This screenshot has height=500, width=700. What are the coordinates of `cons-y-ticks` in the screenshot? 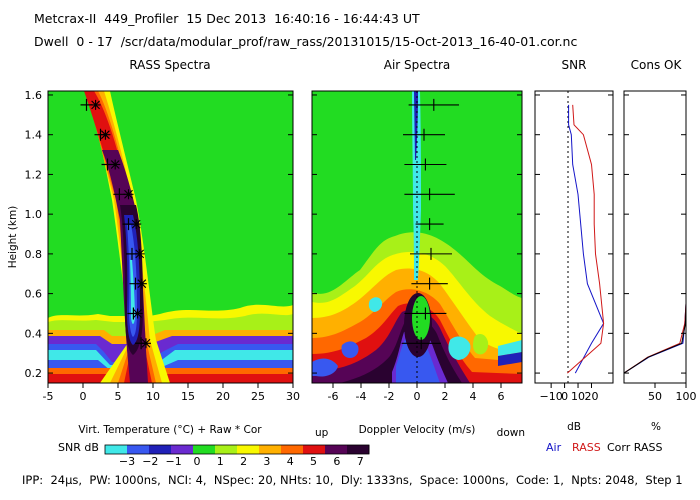 It's located at (655, 234).